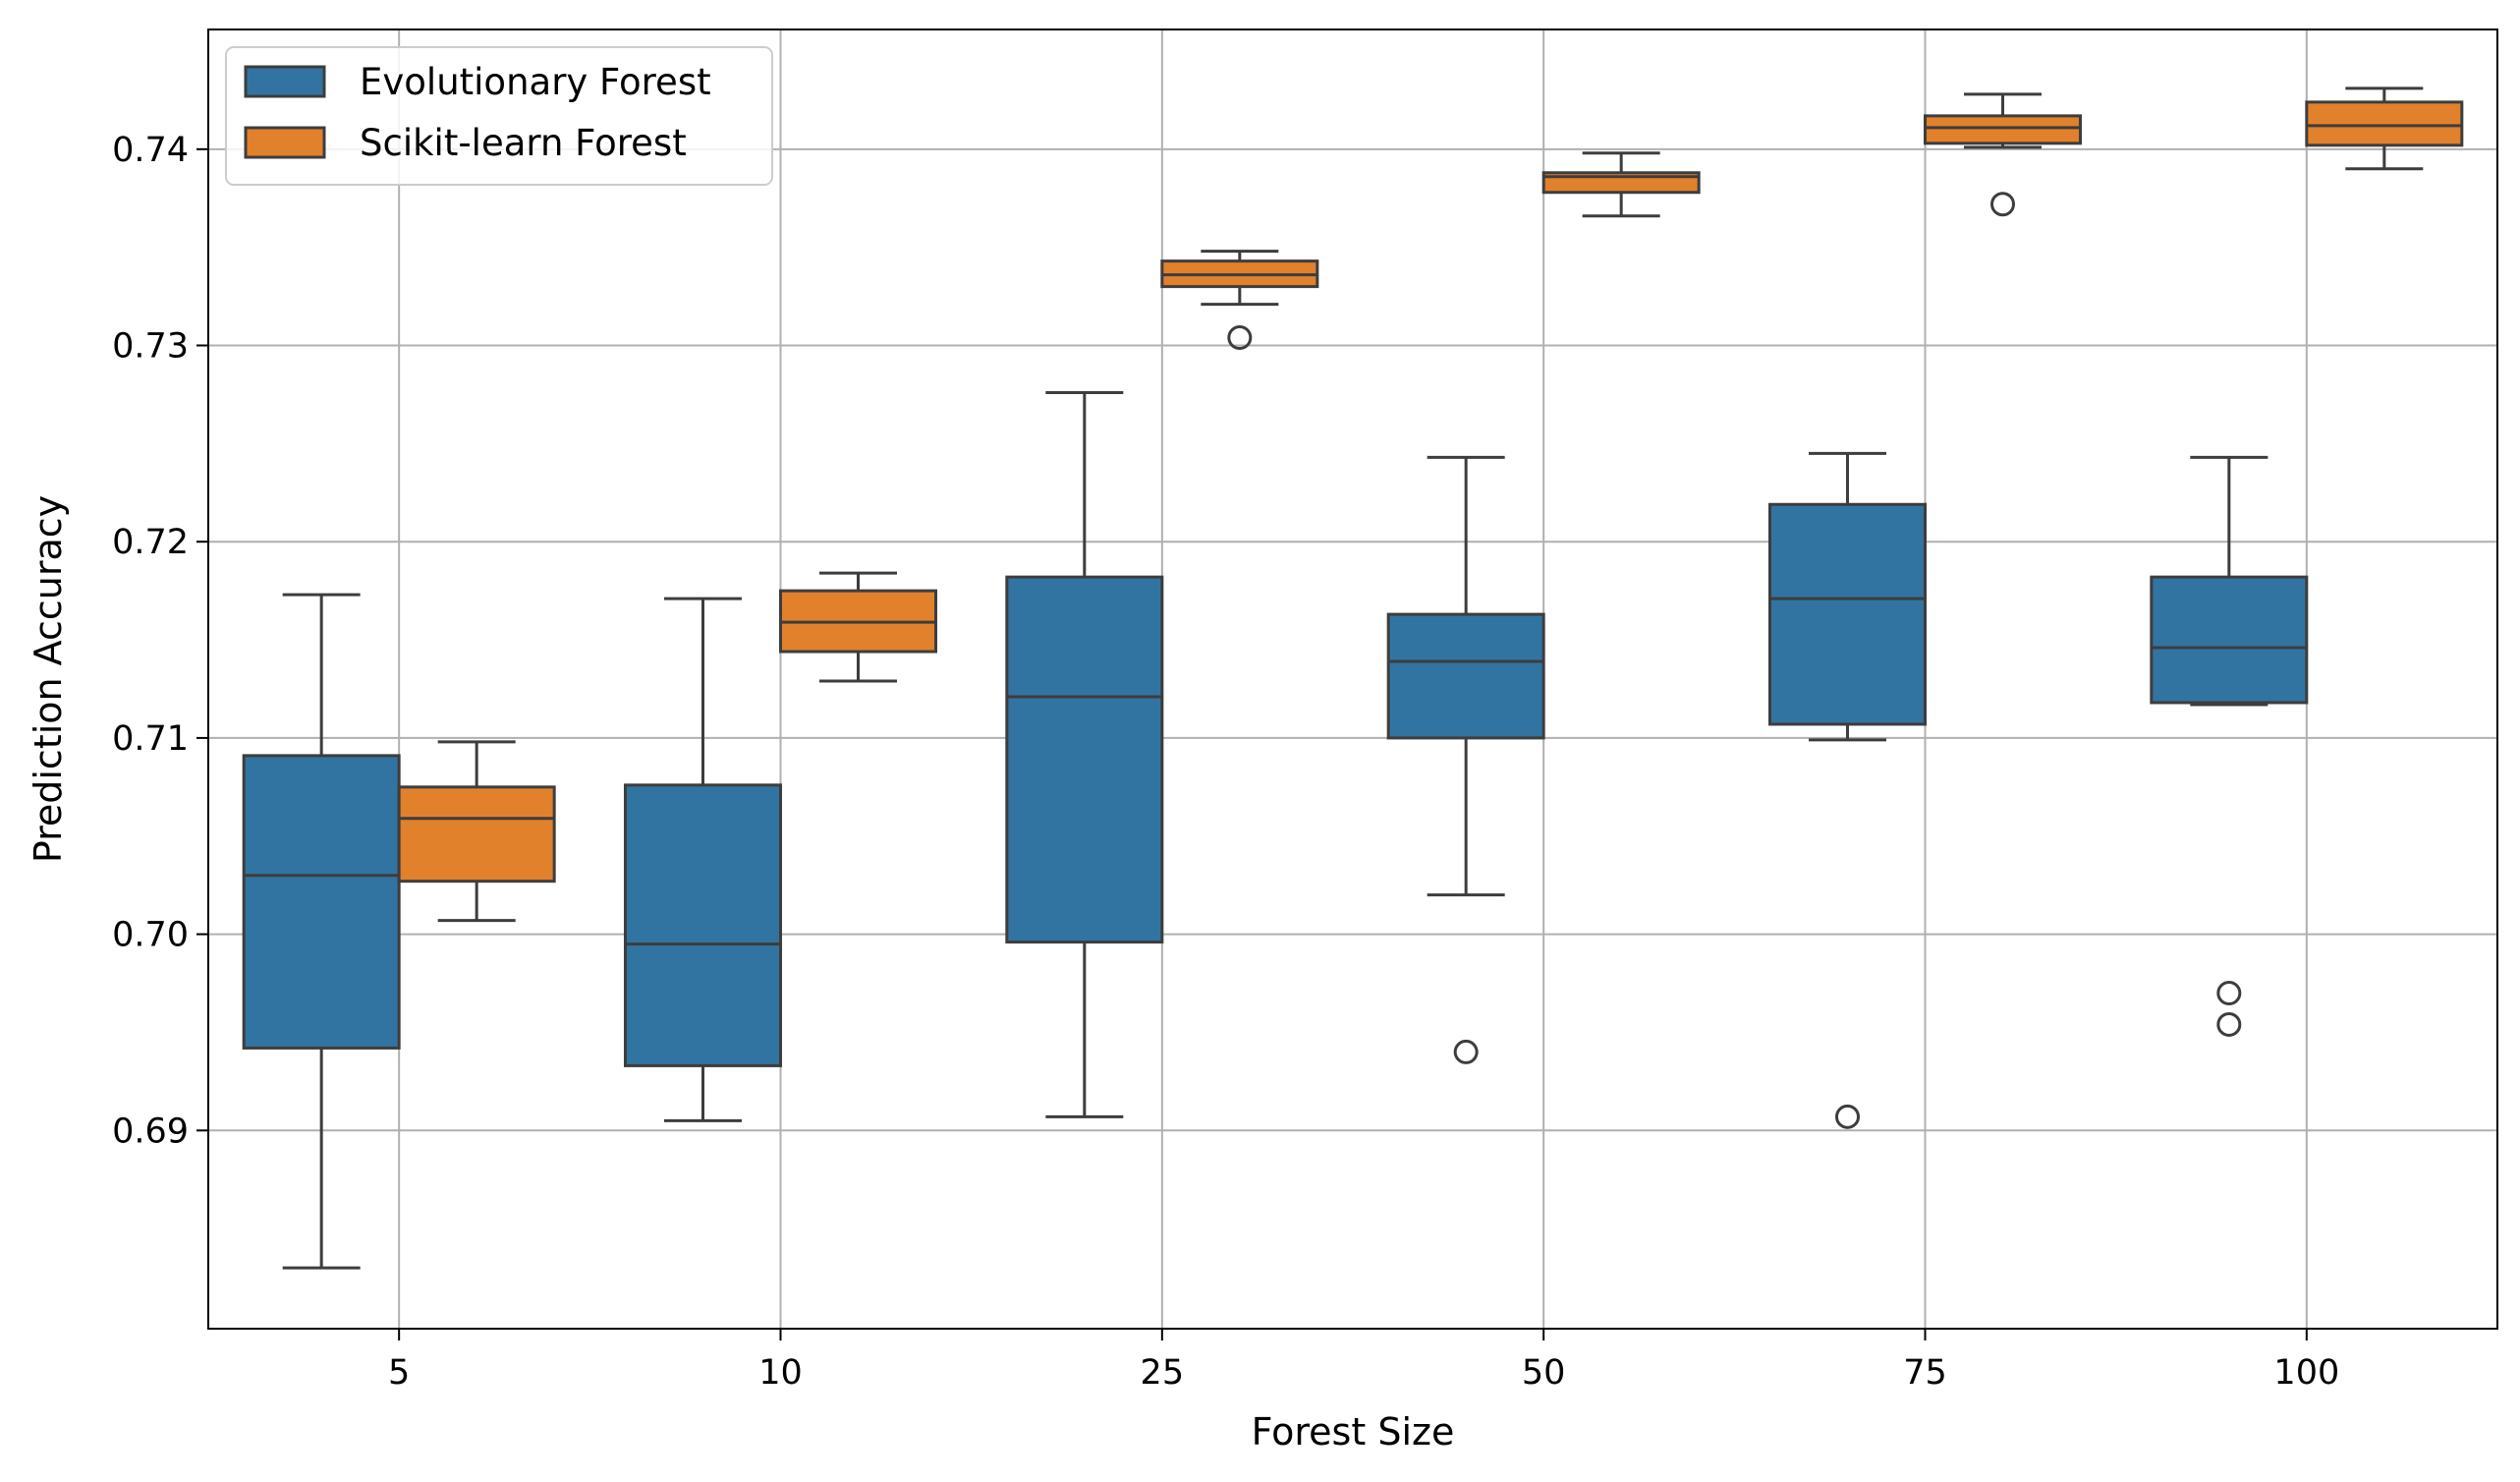 The height and width of the screenshot is (1482, 2520). Describe the element at coordinates (535, 82) in the screenshot. I see `legend-label: Evolutionary Forest` at that location.